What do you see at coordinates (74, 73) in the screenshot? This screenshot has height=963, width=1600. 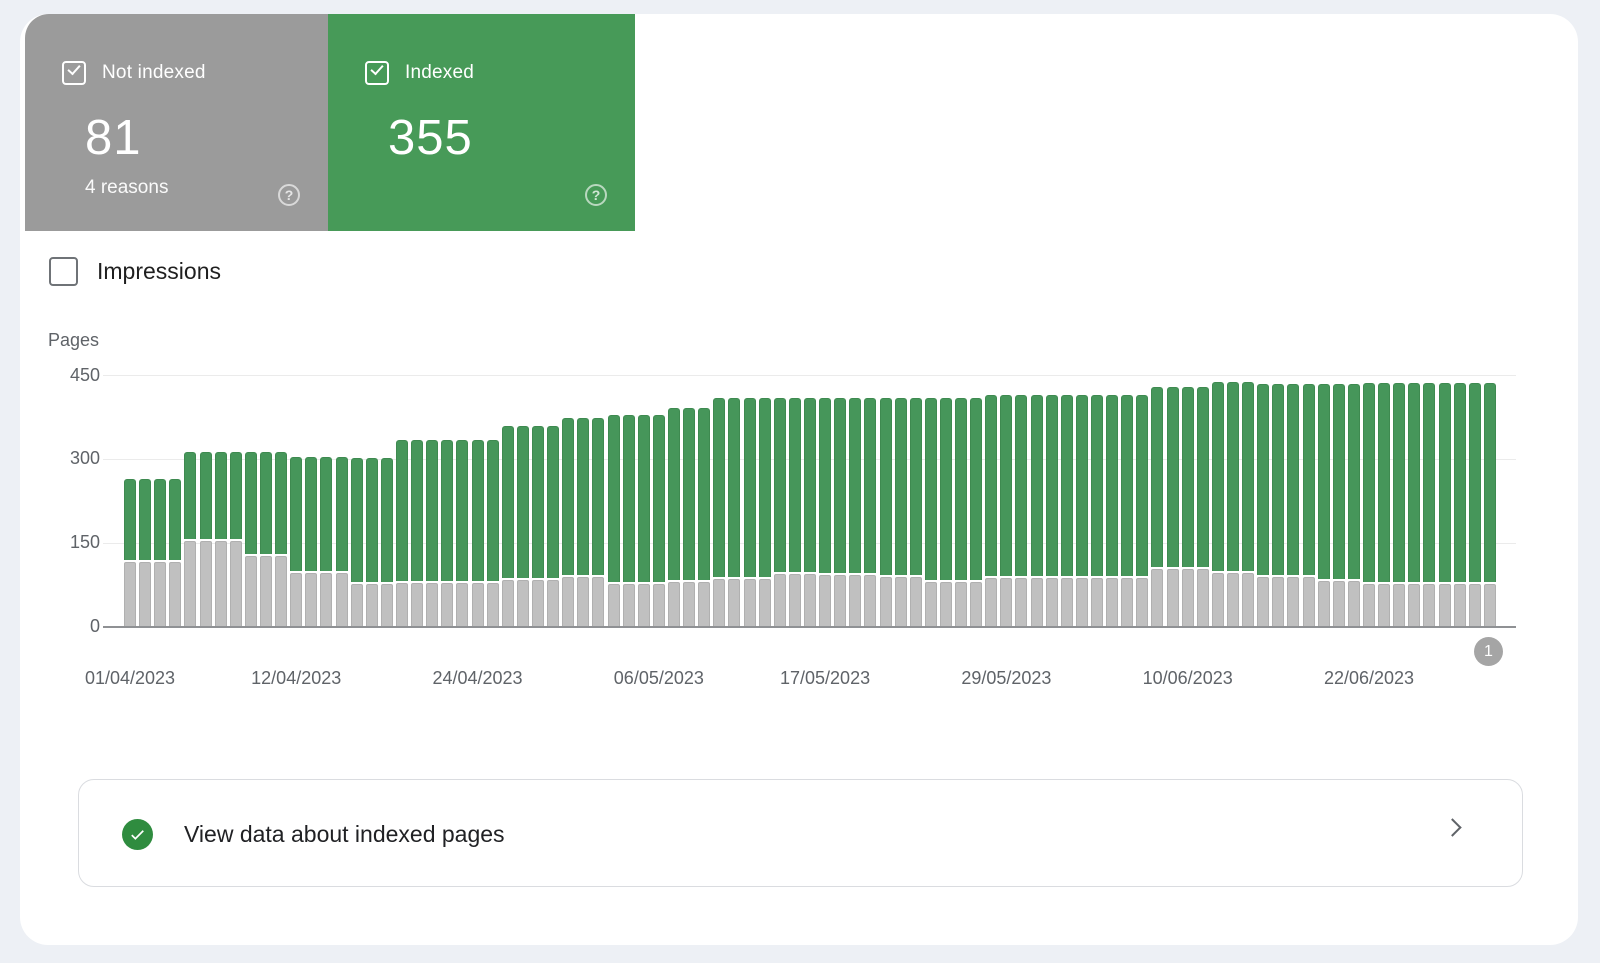 I see `not-indexed-checkbox-icon` at bounding box center [74, 73].